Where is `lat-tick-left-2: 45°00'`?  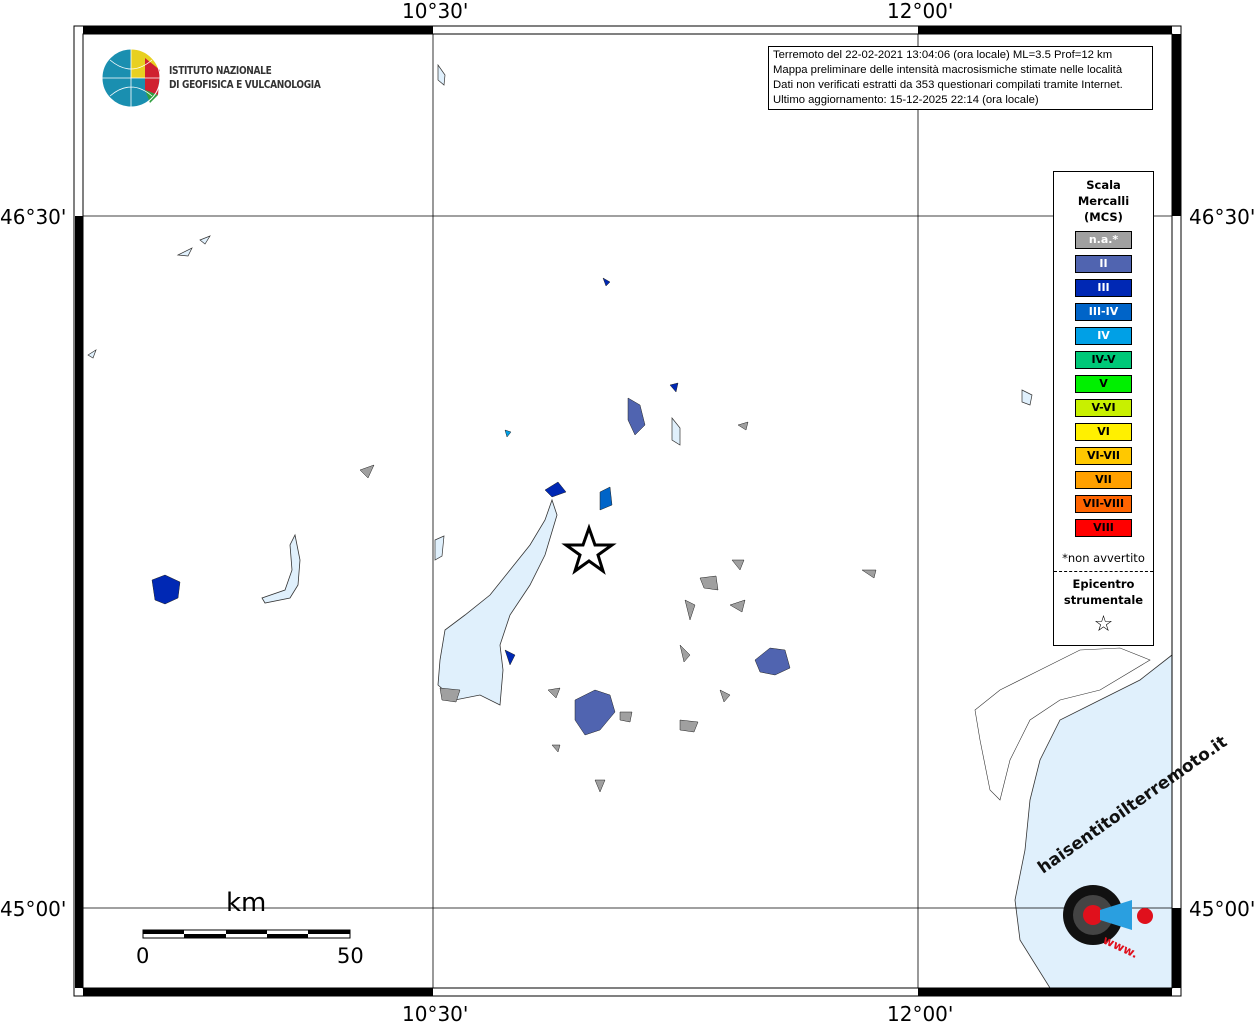 lat-tick-left-2: 45°00' is located at coordinates (33, 909).